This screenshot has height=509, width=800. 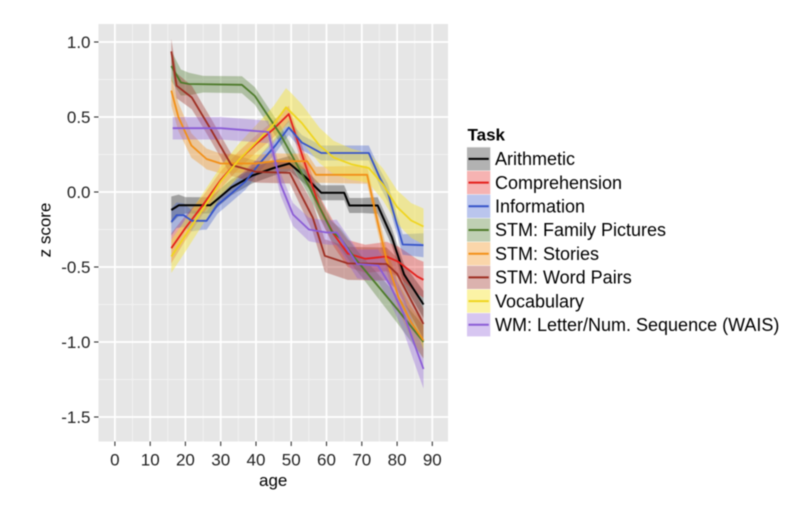 What do you see at coordinates (220, 460) in the screenshot?
I see `svg-text: 30` at bounding box center [220, 460].